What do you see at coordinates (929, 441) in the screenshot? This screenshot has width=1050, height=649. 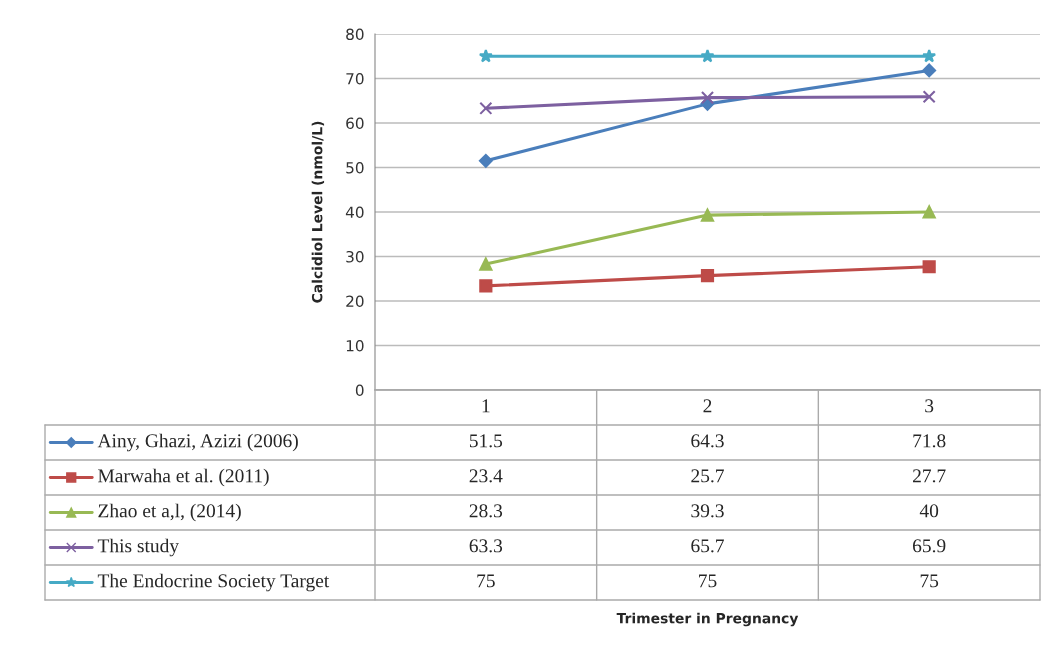 I see `data-label: 71.8` at bounding box center [929, 441].